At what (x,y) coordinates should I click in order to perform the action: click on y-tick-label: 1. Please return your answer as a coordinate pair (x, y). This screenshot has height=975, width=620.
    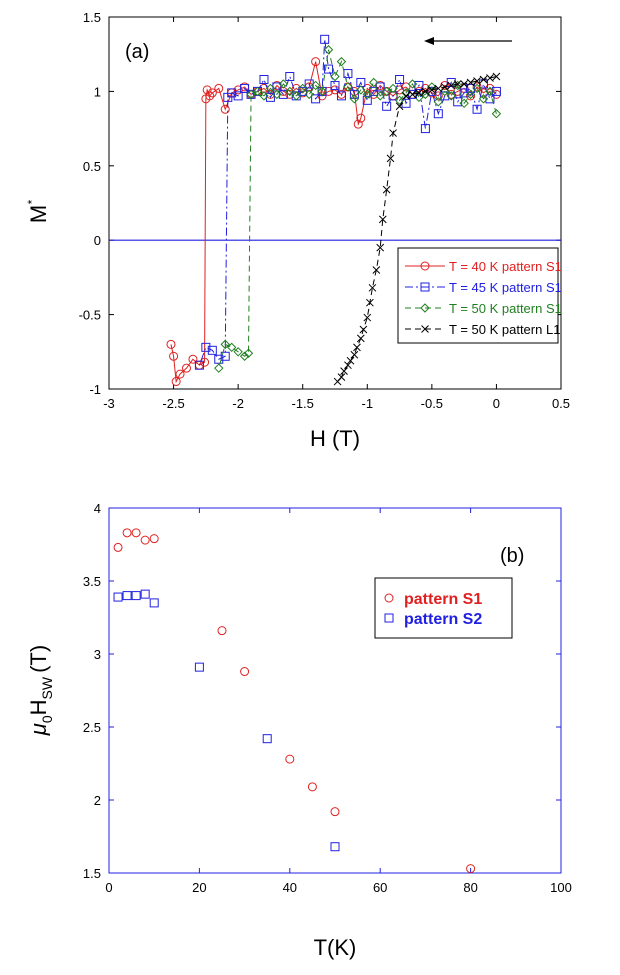
    Looking at the image, I should click on (97, 91).